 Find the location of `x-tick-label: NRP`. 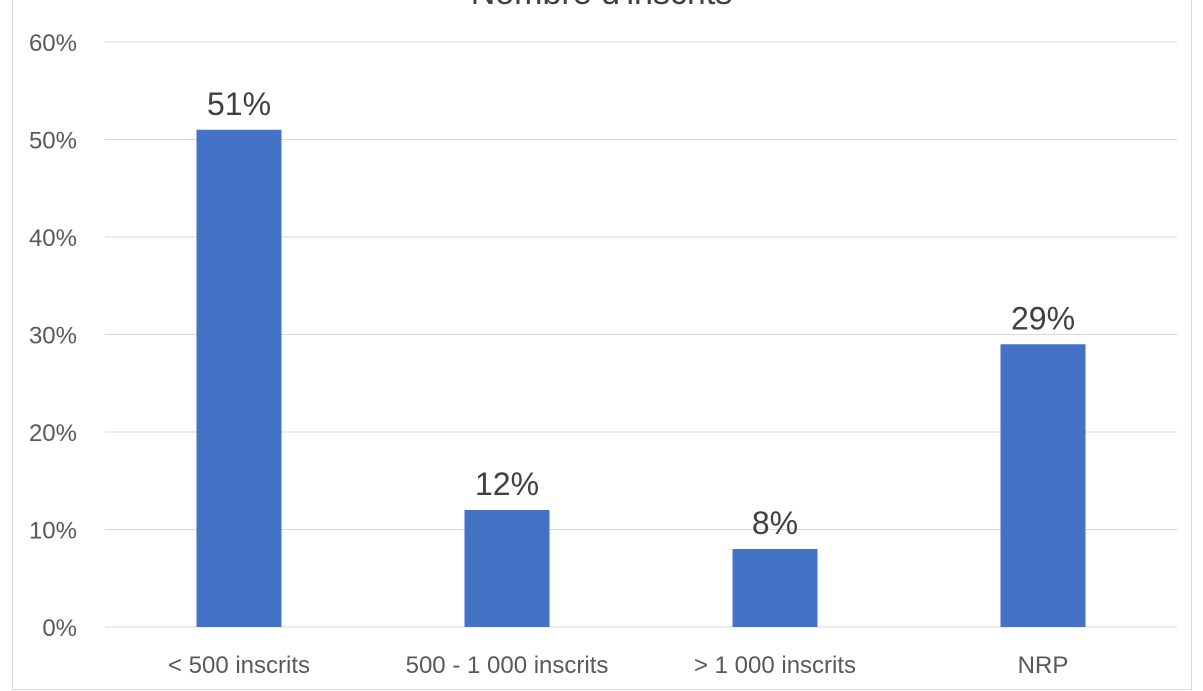

x-tick-label: NRP is located at coordinates (1043, 665).